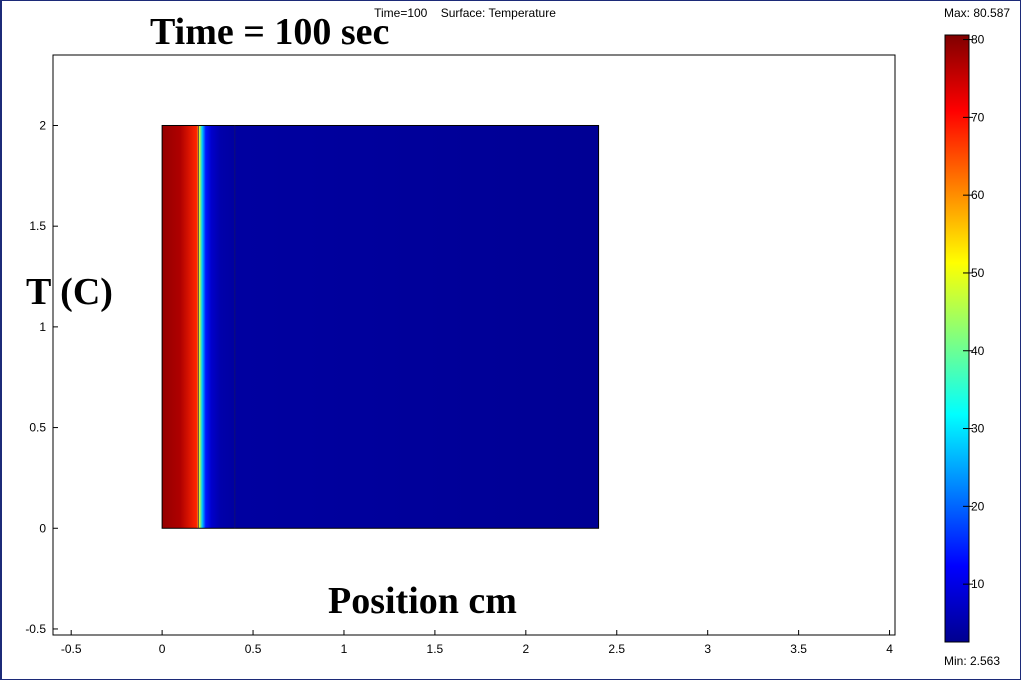  What do you see at coordinates (978, 429) in the screenshot?
I see `colorbar-tick-label: 30` at bounding box center [978, 429].